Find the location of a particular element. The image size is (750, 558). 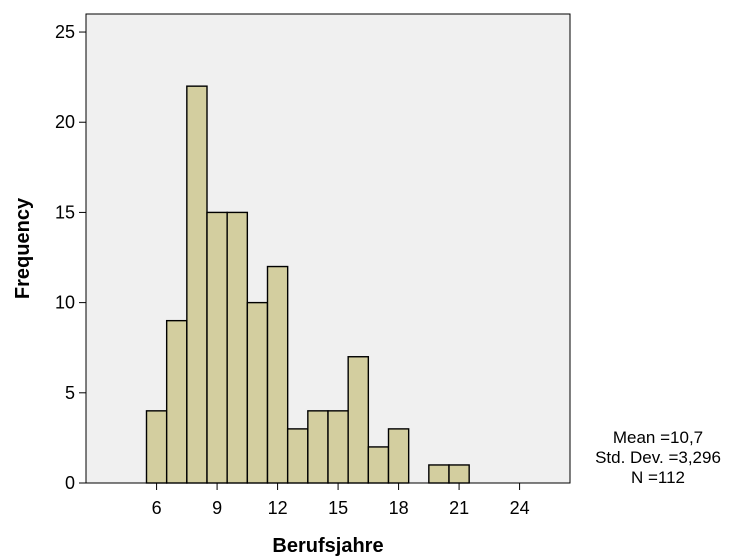

y-tick-label: 15 is located at coordinates (65, 212).